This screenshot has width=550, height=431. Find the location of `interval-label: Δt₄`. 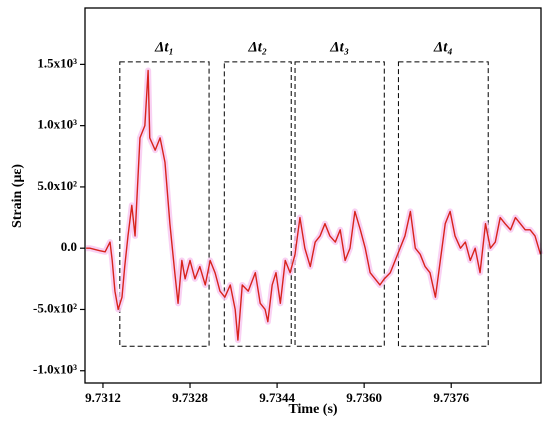

interval-label: Δt₄ is located at coordinates (443, 47).